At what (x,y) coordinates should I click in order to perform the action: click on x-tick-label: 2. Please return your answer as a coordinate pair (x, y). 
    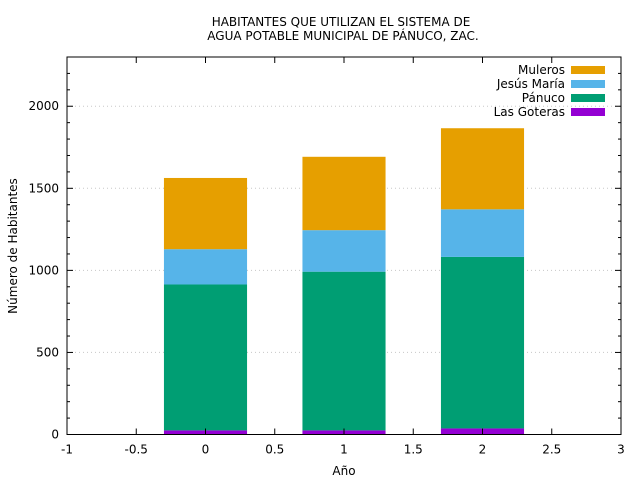
    Looking at the image, I should click on (483, 450).